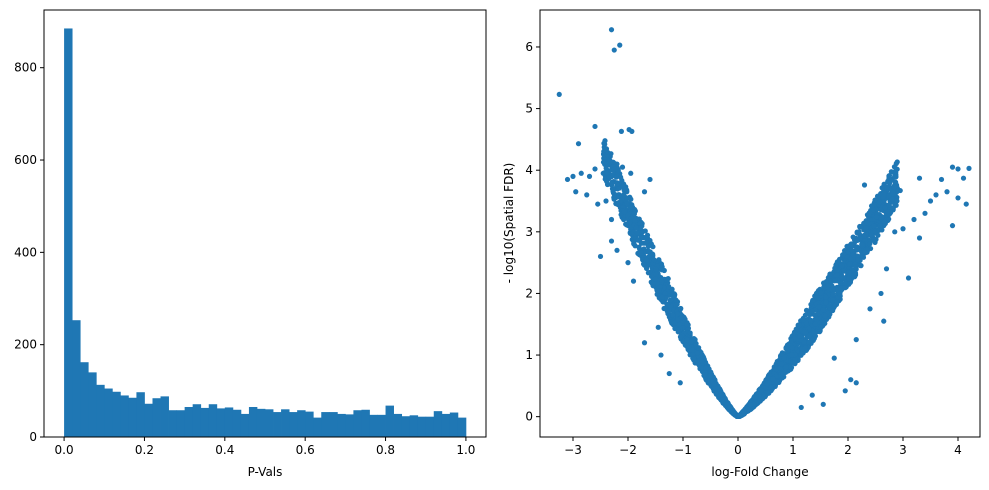 This screenshot has height=490, width=989. I want to click on y-tick-label: 3, so click(529, 232).